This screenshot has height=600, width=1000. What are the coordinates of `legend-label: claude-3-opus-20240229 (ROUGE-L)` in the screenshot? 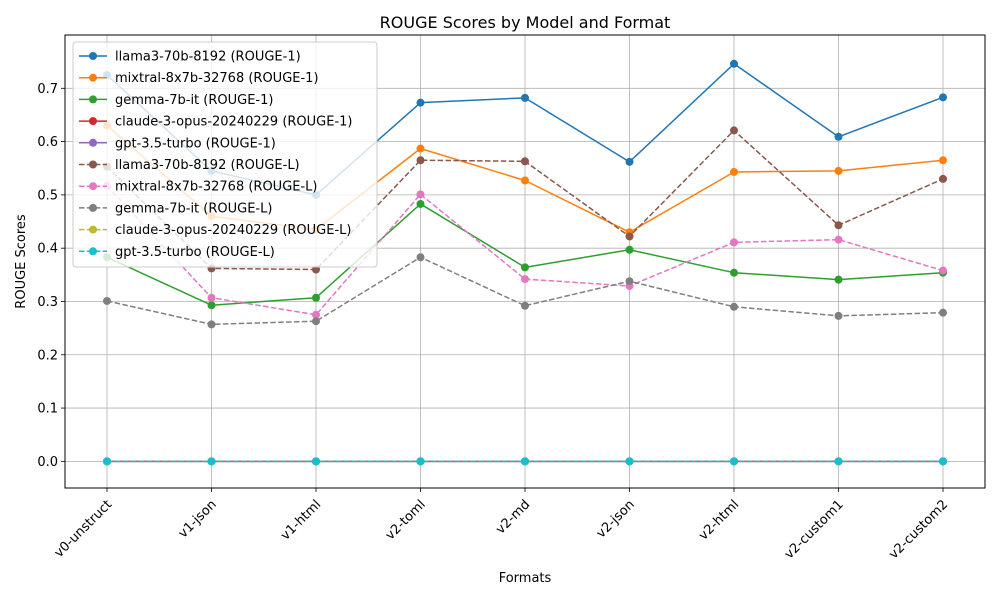 It's located at (233, 230).